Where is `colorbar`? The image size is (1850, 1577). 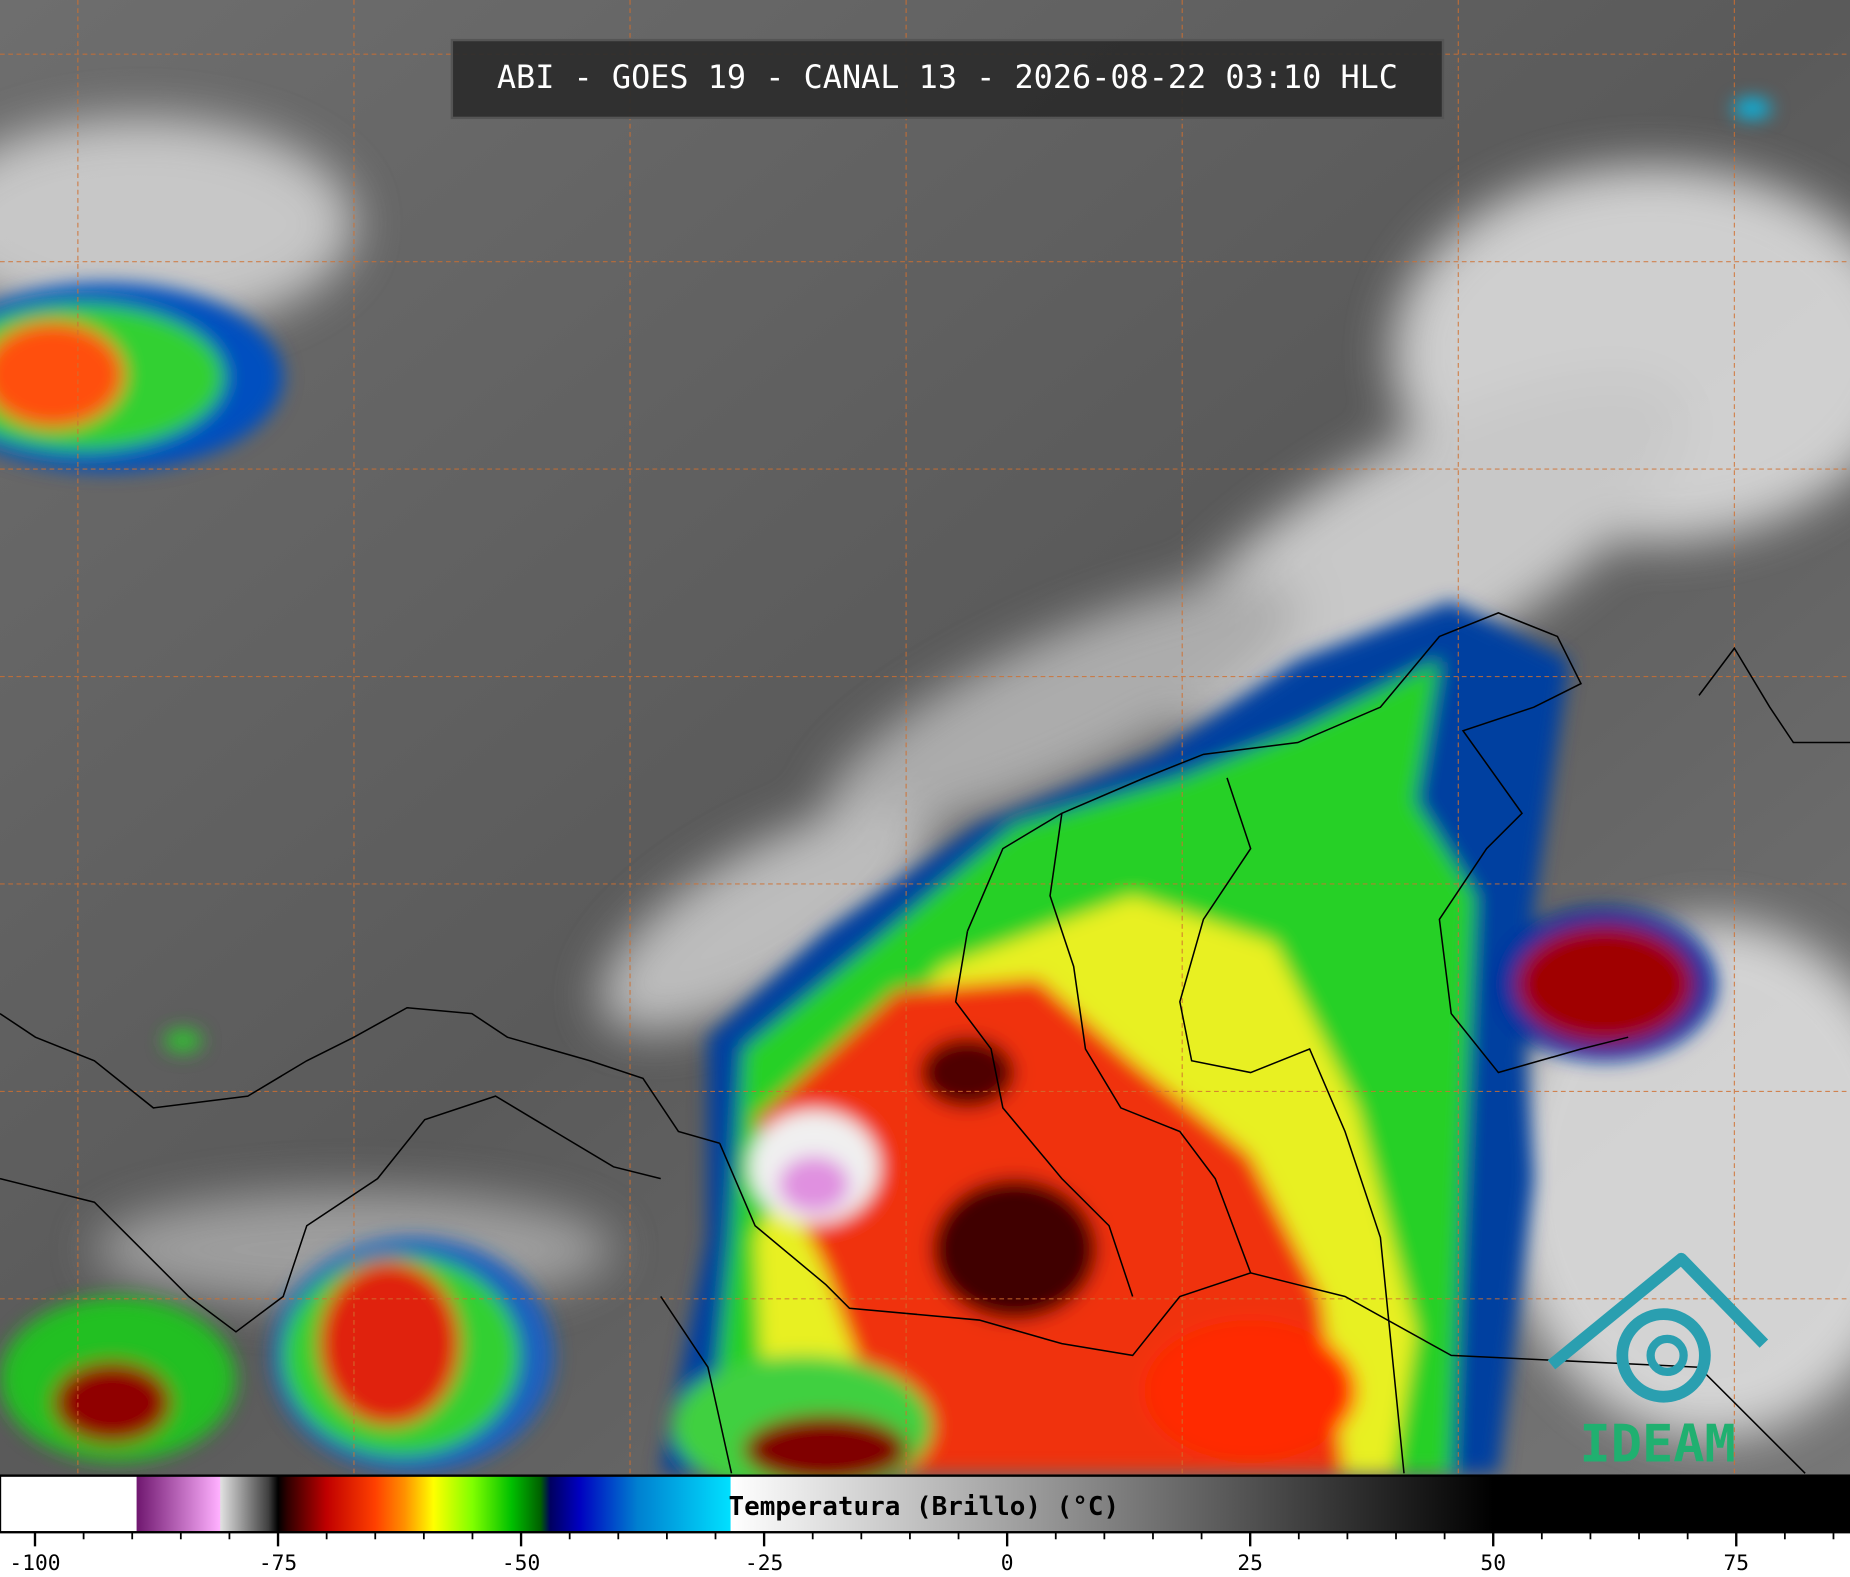 colorbar is located at coordinates (925, 1504).